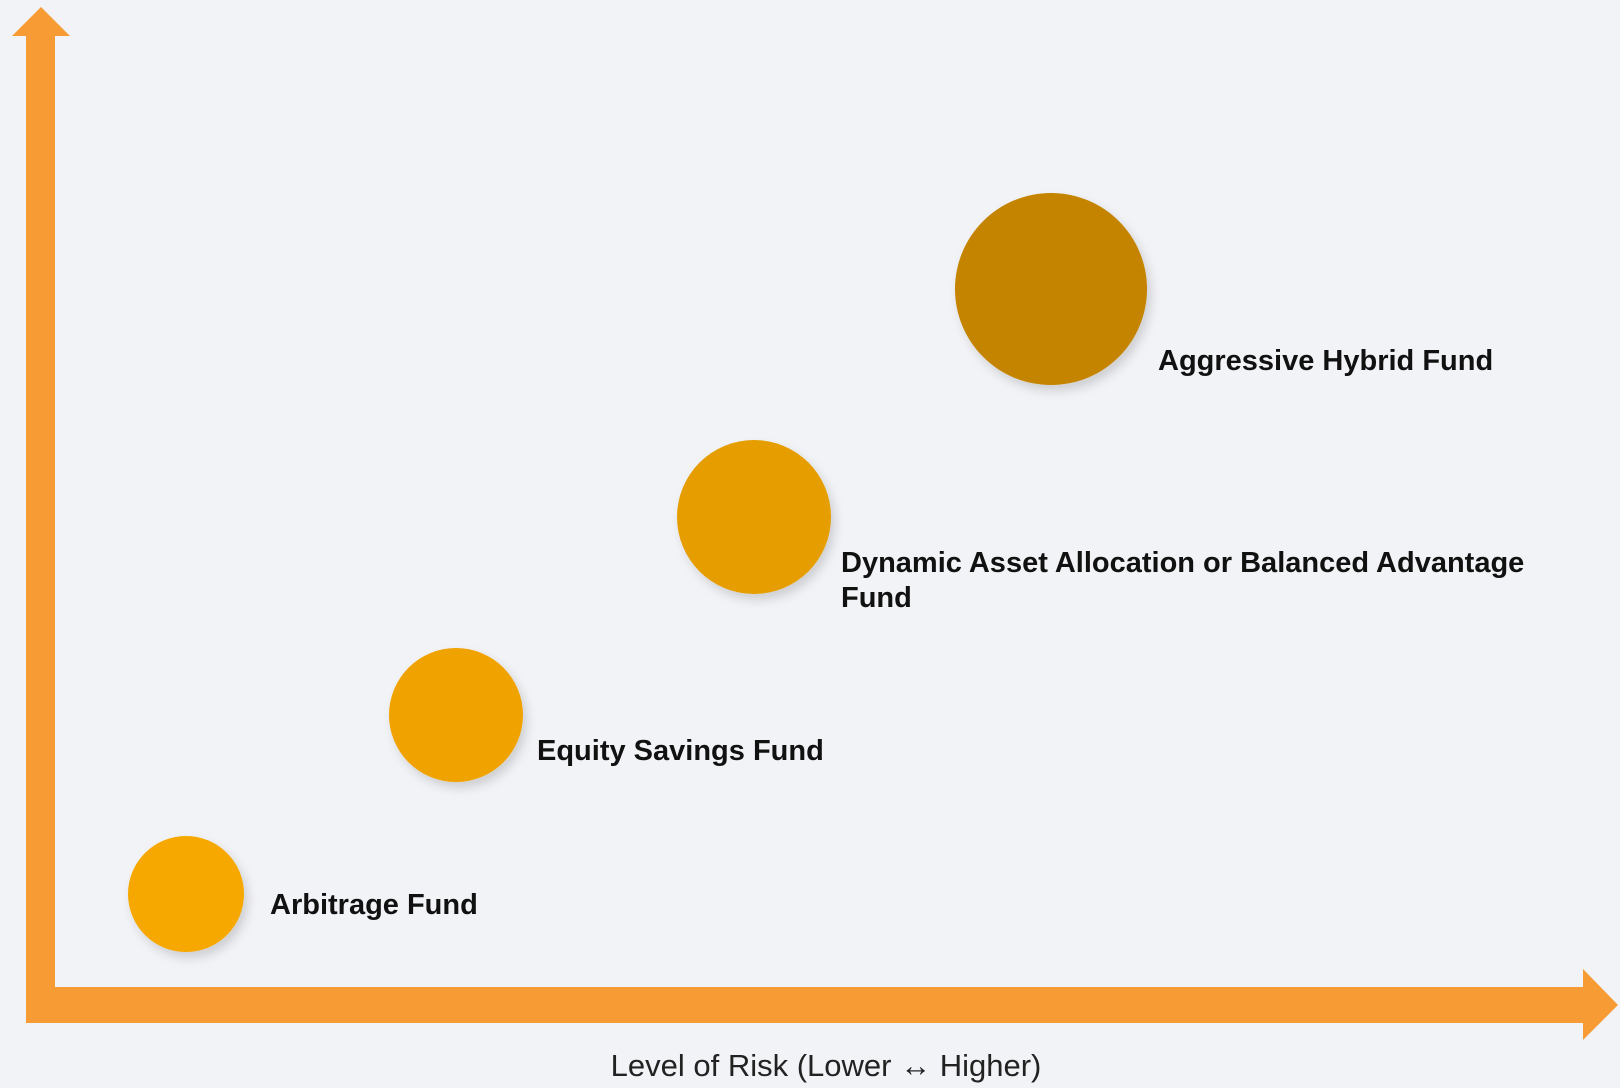  What do you see at coordinates (826, 1065) in the screenshot?
I see `axis-label: Level of Risk (Lower ↔ Higher)` at bounding box center [826, 1065].